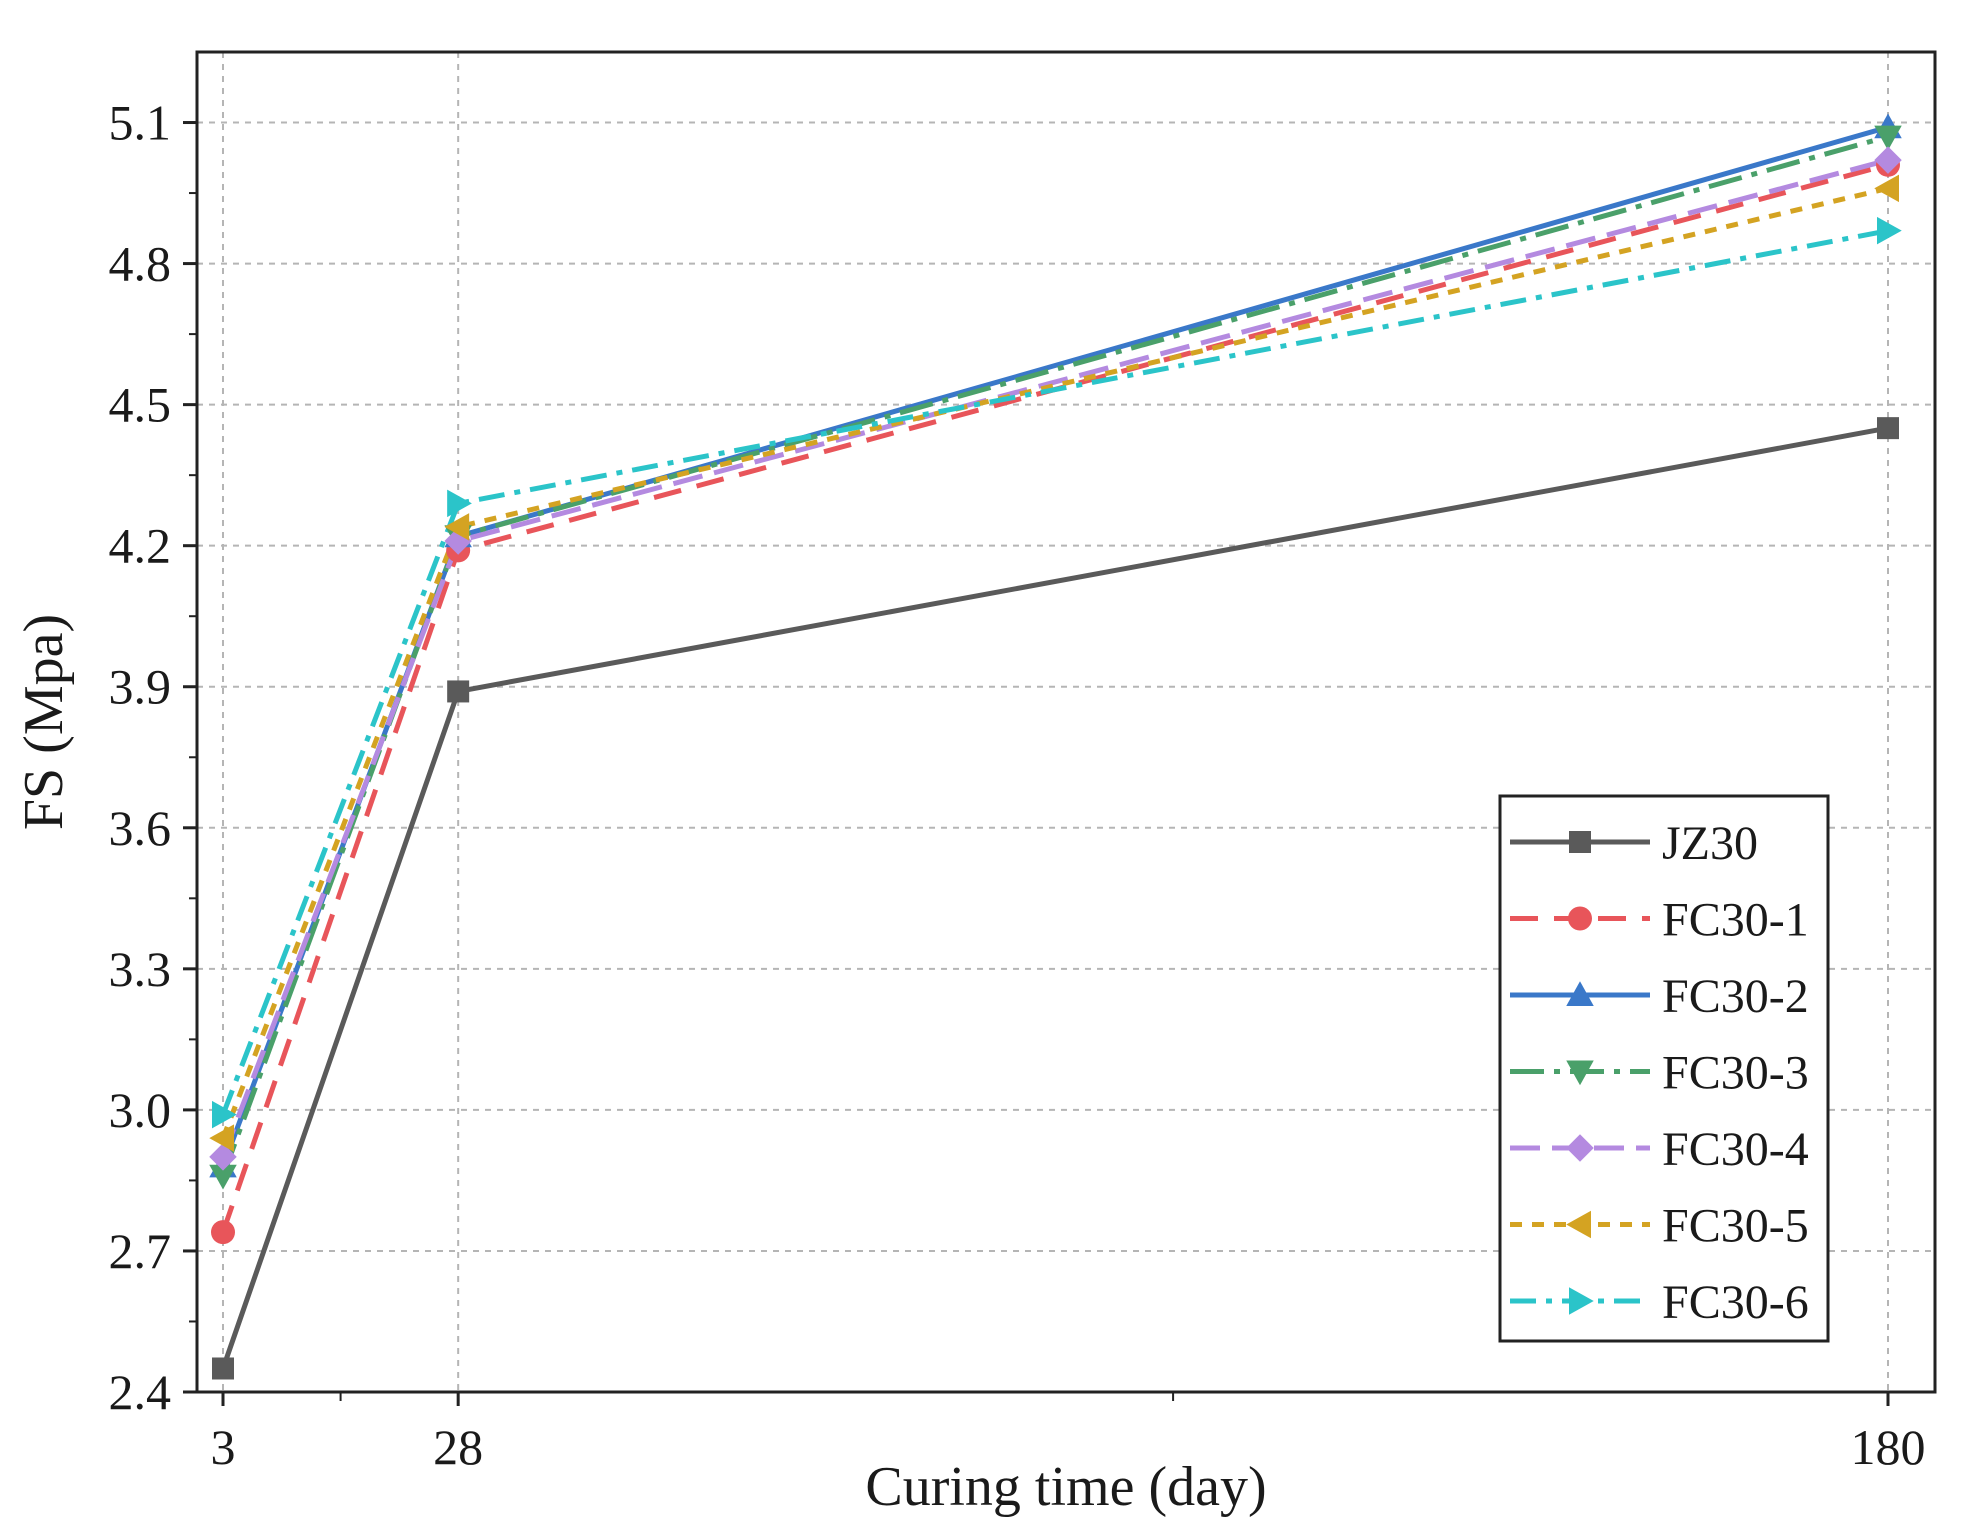  What do you see at coordinates (1735, 1073) in the screenshot?
I see `legend-label-fc30-3: FC30-3` at bounding box center [1735, 1073].